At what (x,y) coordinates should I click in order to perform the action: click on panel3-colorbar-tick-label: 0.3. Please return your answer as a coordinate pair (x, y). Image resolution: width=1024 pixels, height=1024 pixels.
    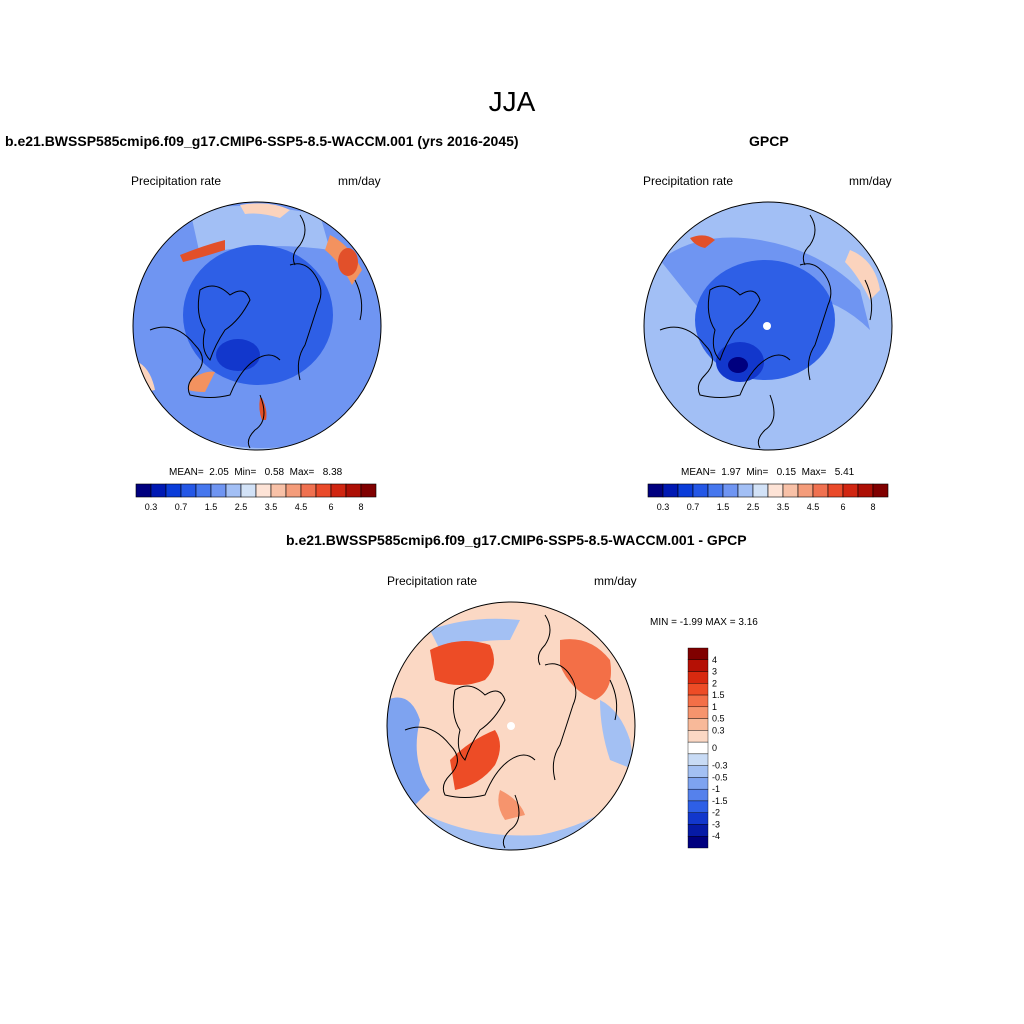
    Looking at the image, I should click on (718, 730).